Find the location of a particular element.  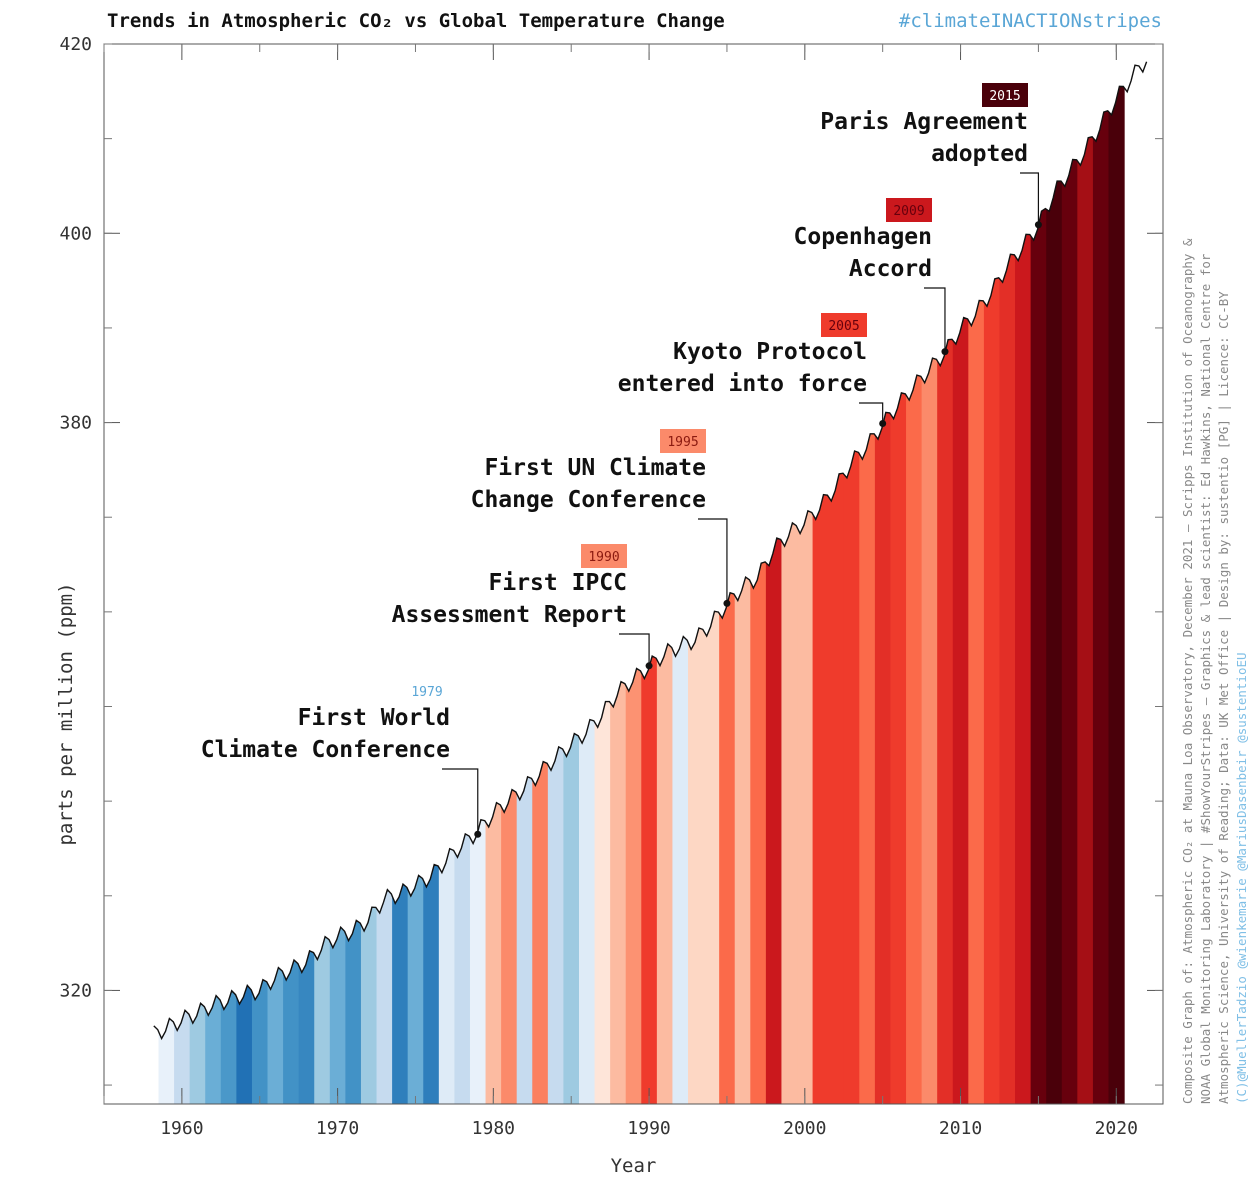

y-tick-label: 400 is located at coordinates (75, 233).